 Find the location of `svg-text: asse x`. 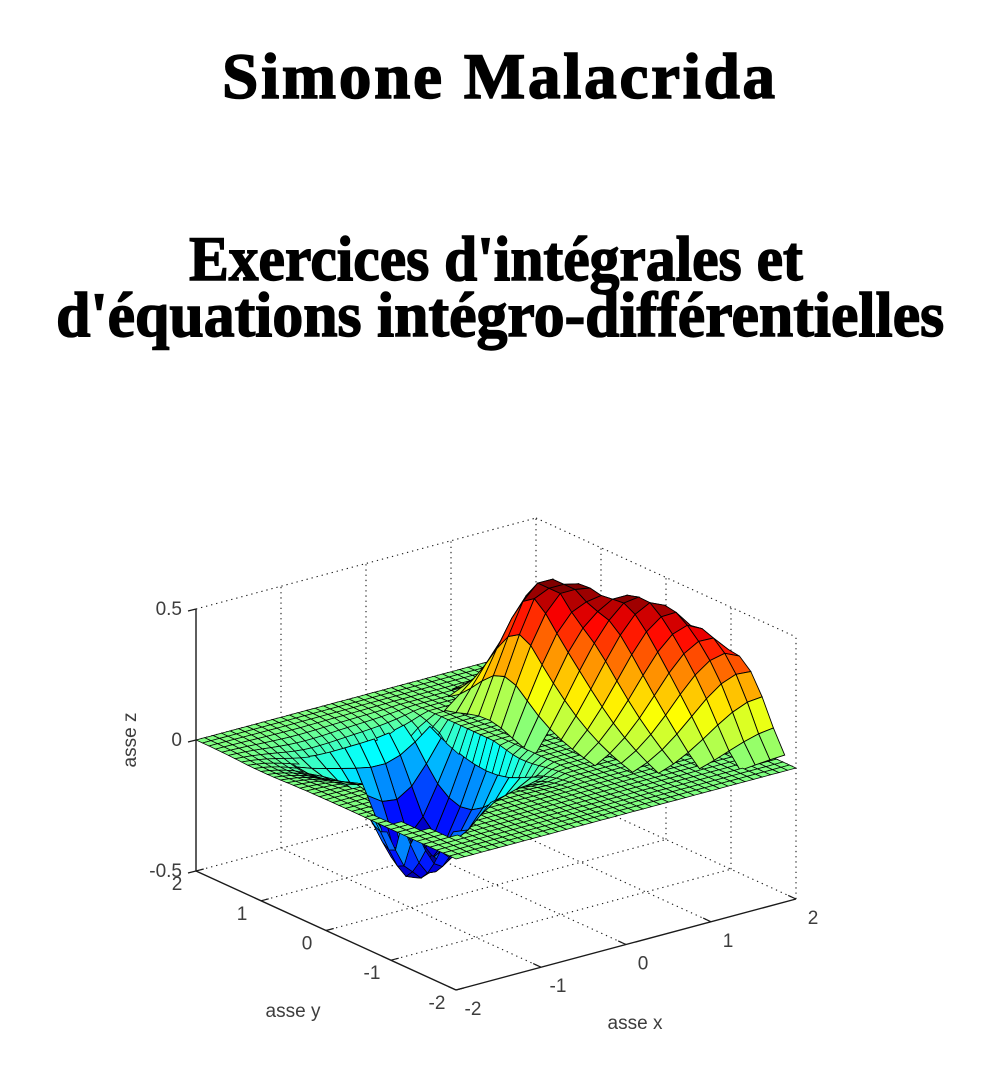

svg-text: asse x is located at coordinates (635, 1023).